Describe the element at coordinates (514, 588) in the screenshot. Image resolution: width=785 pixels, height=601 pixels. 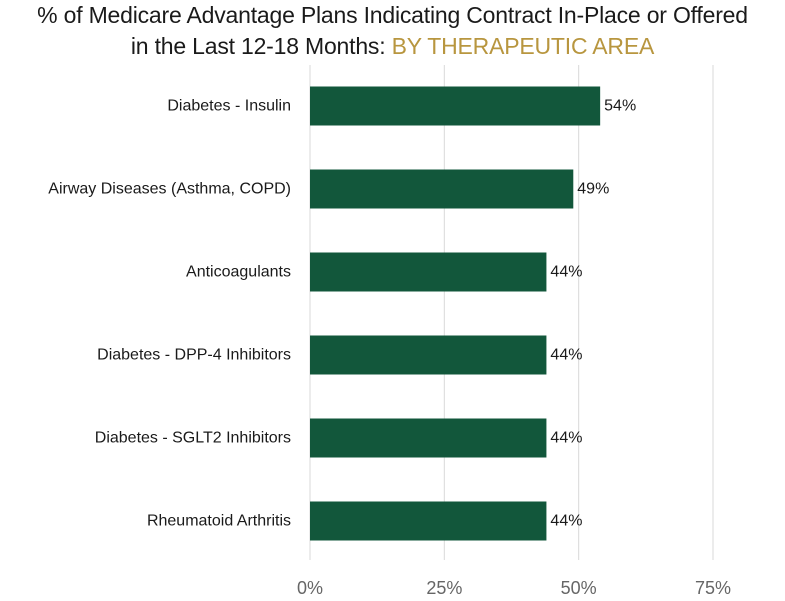
I see `x-axis-tick-labels: 0% 25% 50% 75%` at that location.